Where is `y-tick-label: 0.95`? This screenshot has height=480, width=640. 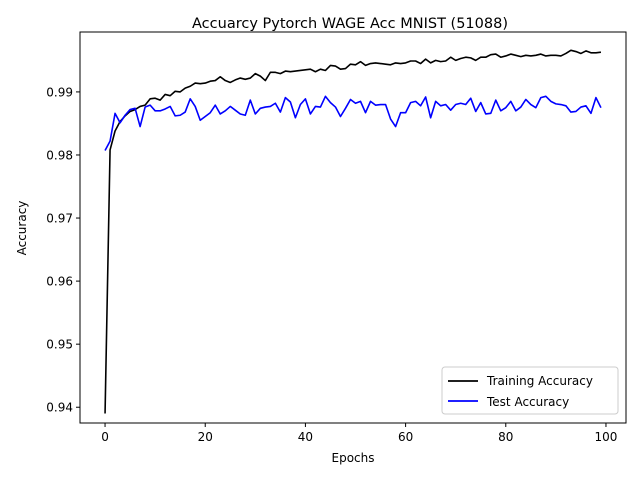 y-tick-label: 0.95 is located at coordinates (59, 345).